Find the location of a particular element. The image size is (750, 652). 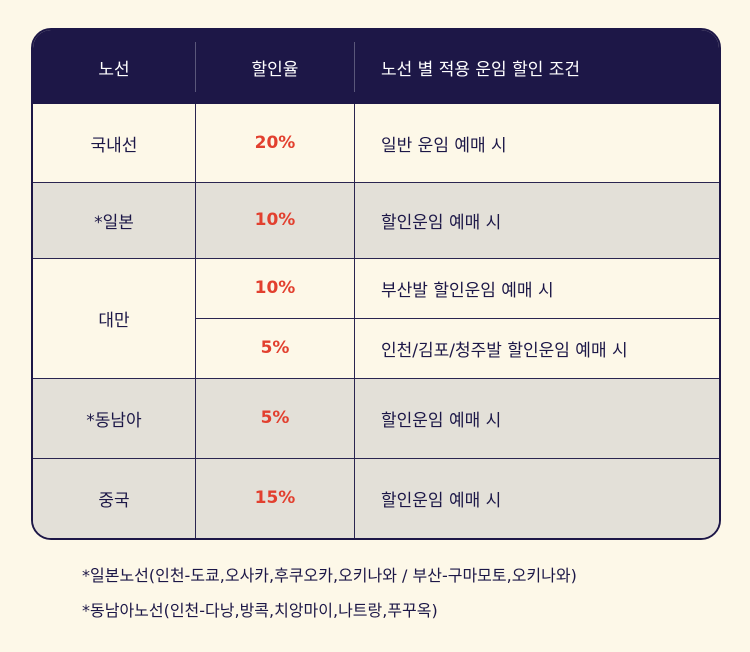

rate-cell: 20% is located at coordinates (275, 143).